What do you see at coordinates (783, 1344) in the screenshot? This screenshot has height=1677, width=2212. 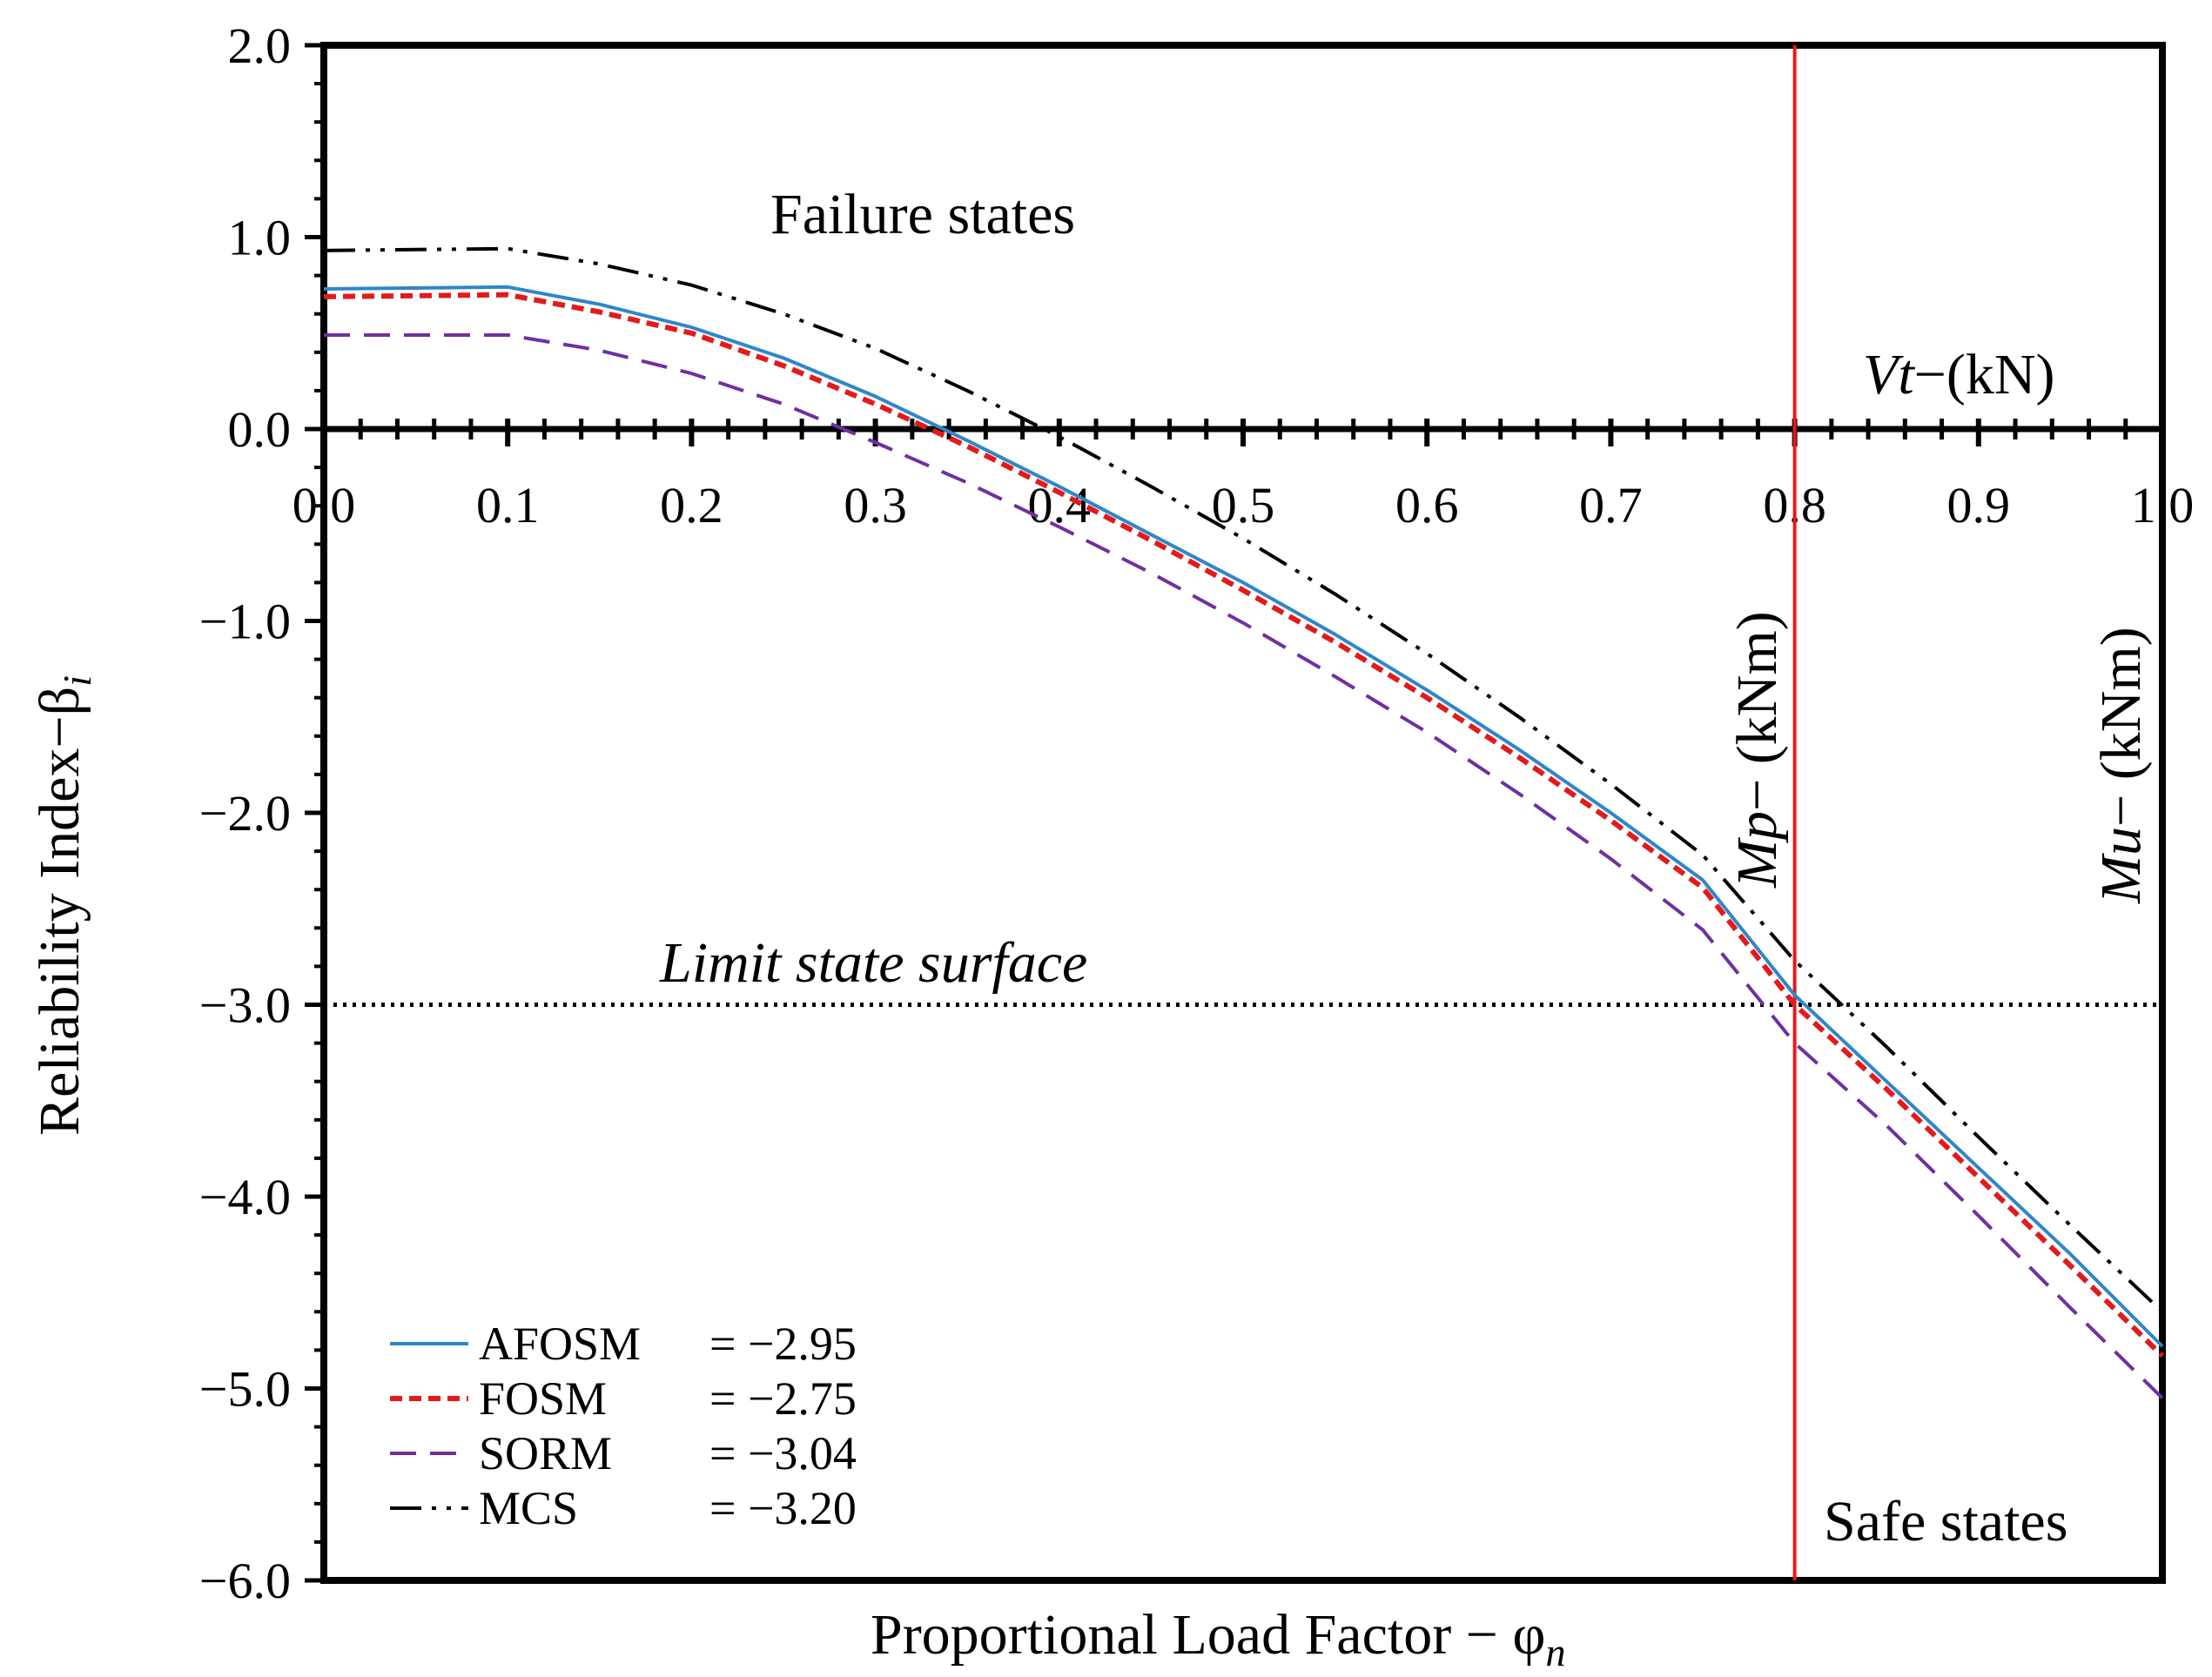 I see `legend-value-afosm: = −2.95` at bounding box center [783, 1344].